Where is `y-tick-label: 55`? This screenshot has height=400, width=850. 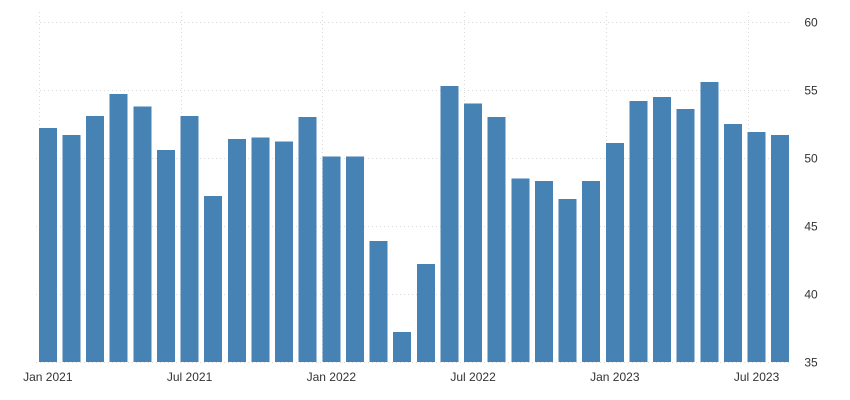 y-tick-label: 55 is located at coordinates (811, 91).